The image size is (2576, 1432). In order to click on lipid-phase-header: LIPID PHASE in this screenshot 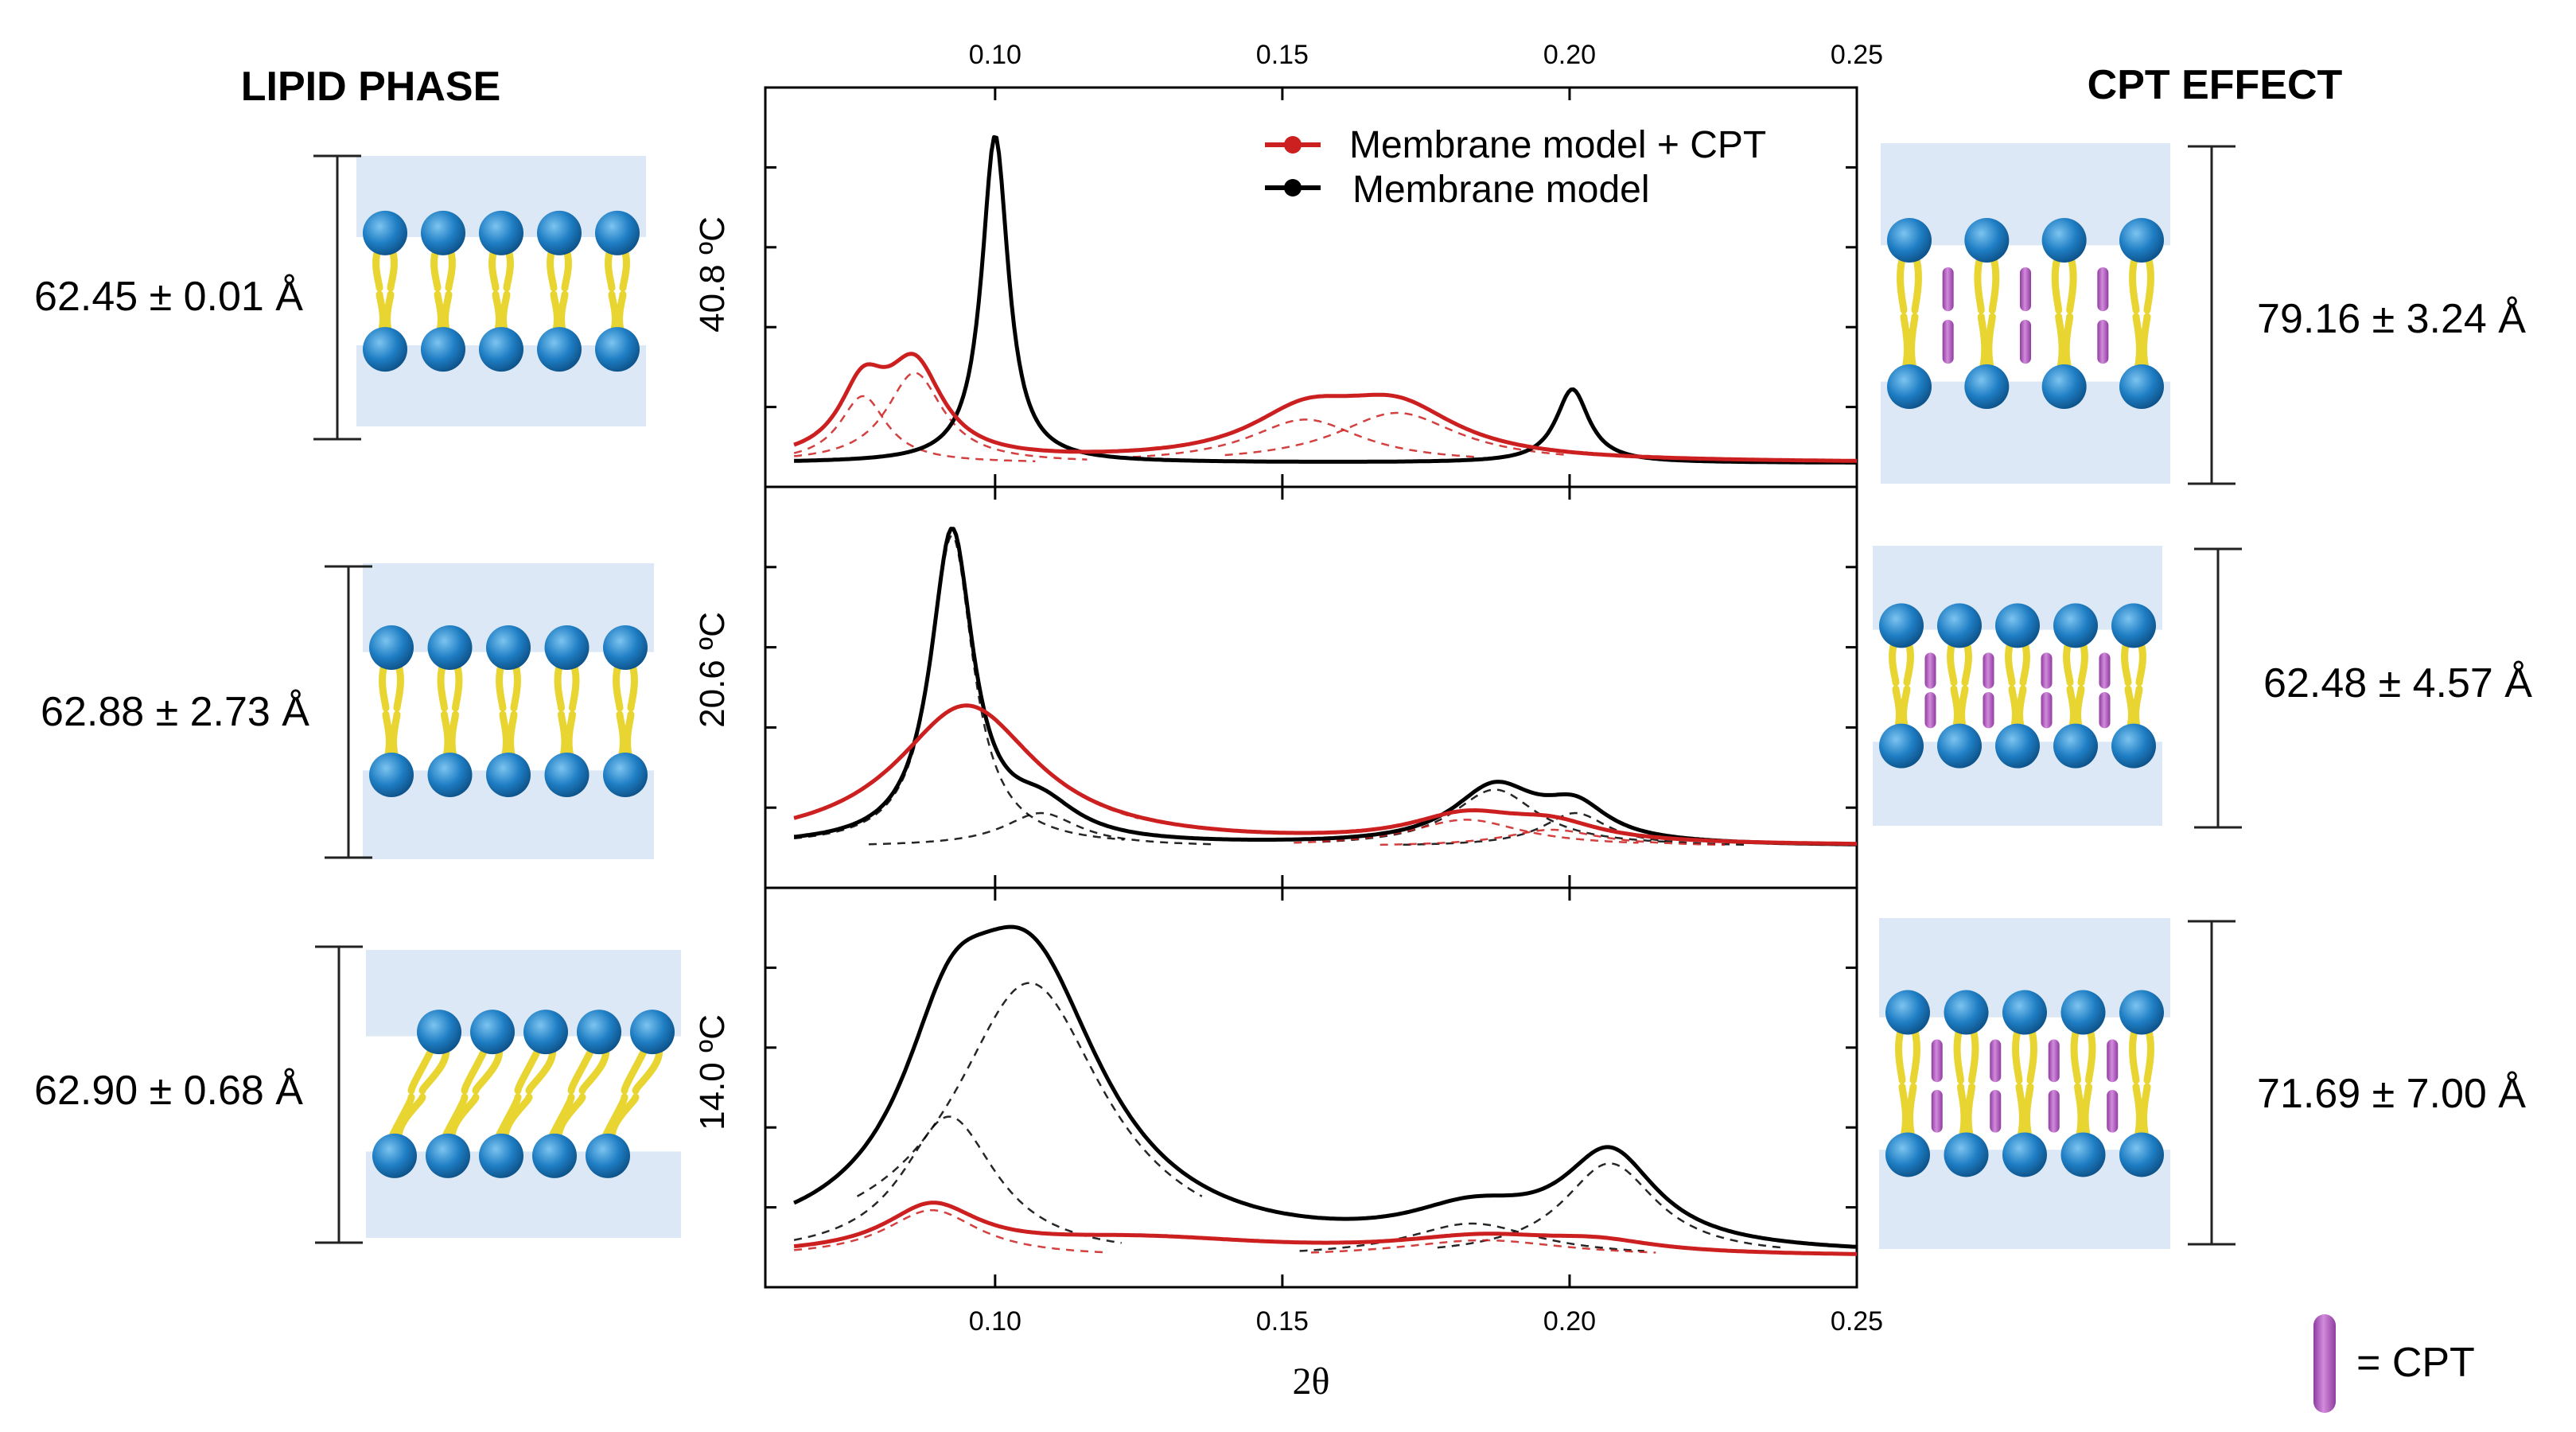, I will do `click(371, 87)`.